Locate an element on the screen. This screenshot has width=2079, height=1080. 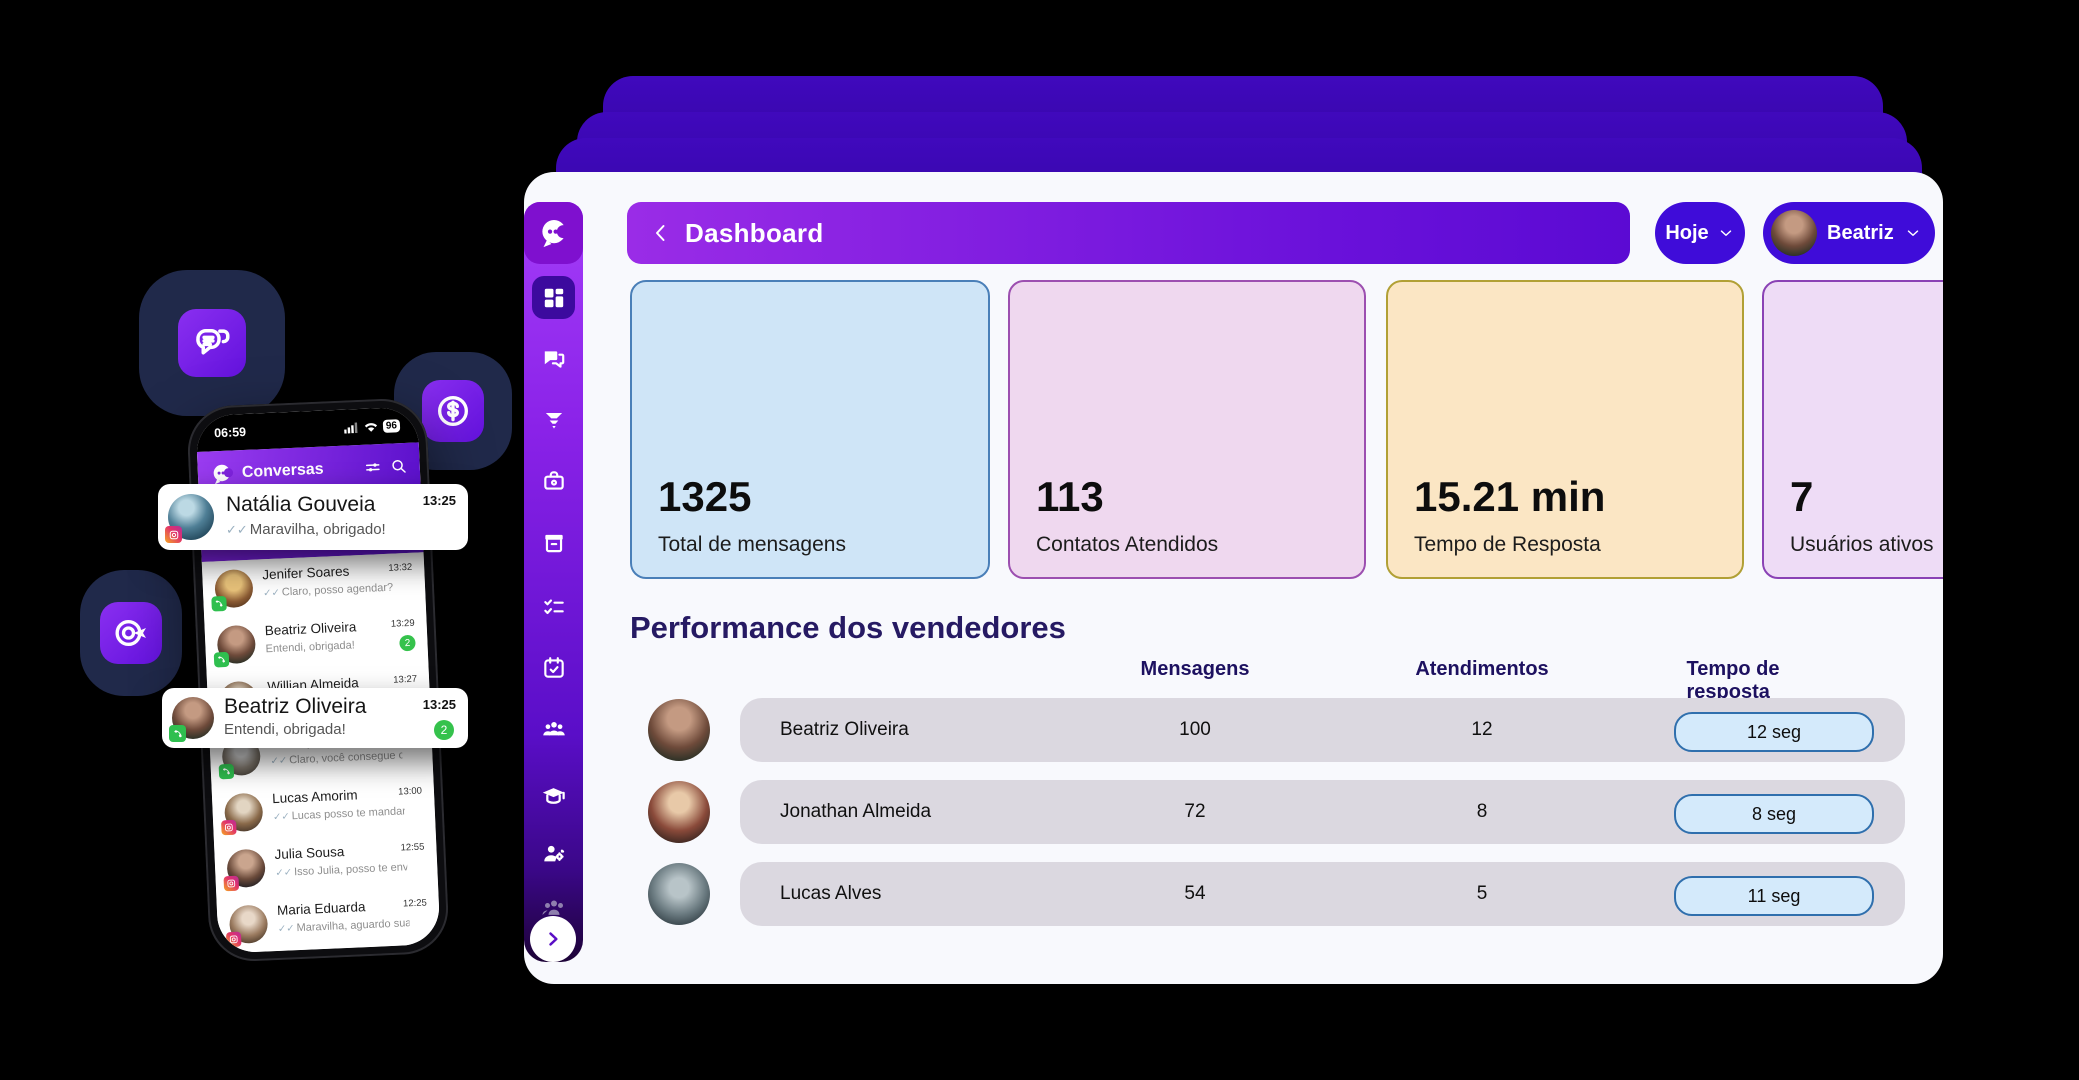
chat-name: Maria Eduarda is located at coordinates (321, 908).